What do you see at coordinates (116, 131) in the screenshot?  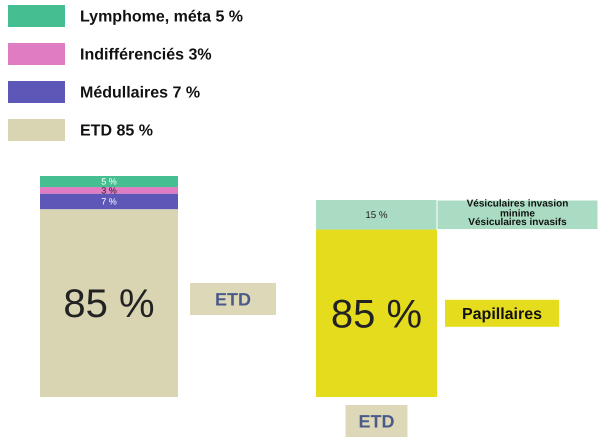 I see `legend-label: ETD 85 %` at bounding box center [116, 131].